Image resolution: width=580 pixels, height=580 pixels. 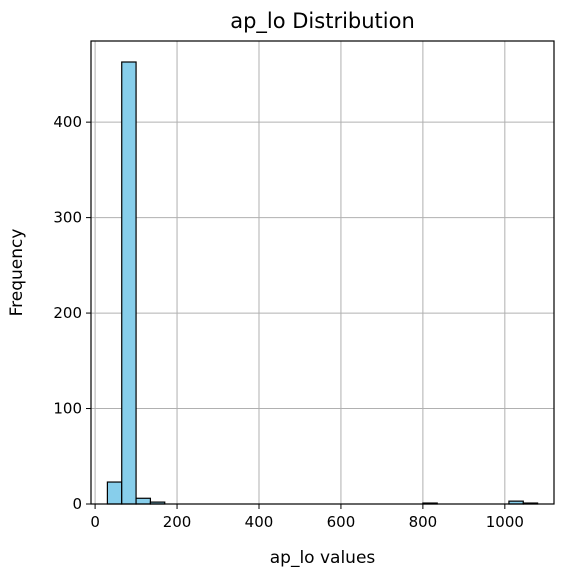 What do you see at coordinates (17, 273) in the screenshot?
I see `y-axis-label: Frequency` at bounding box center [17, 273].